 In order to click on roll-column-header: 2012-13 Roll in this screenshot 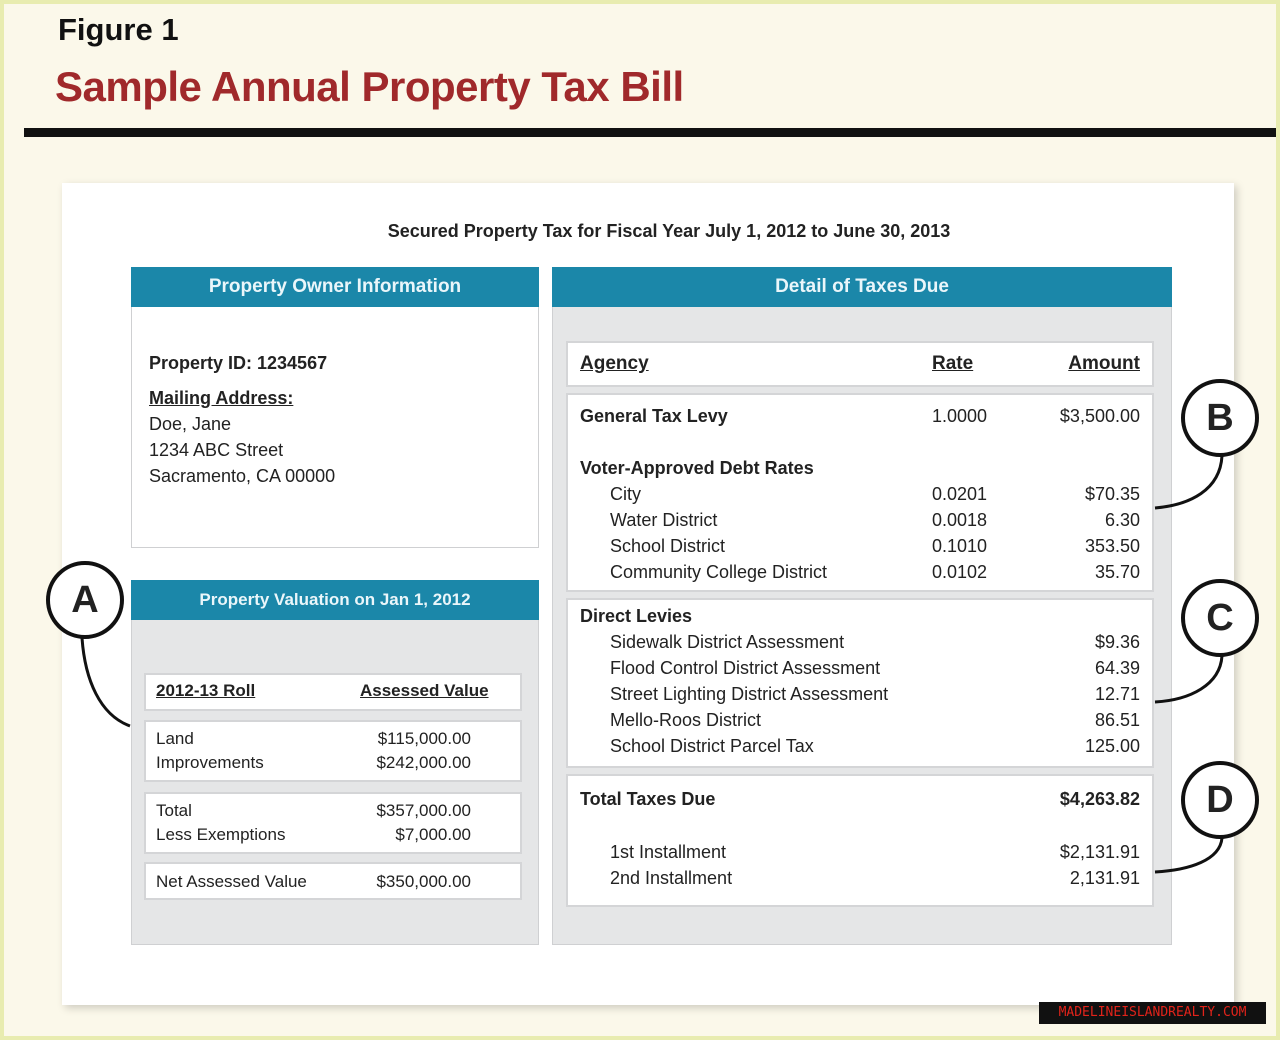, I will do `click(206, 690)`.